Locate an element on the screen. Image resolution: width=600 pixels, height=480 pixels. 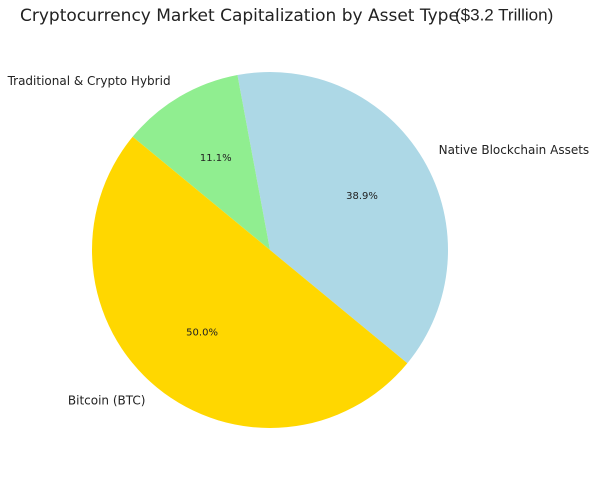
category-label: Traditional & Crypto Hybrid is located at coordinates (89, 81).